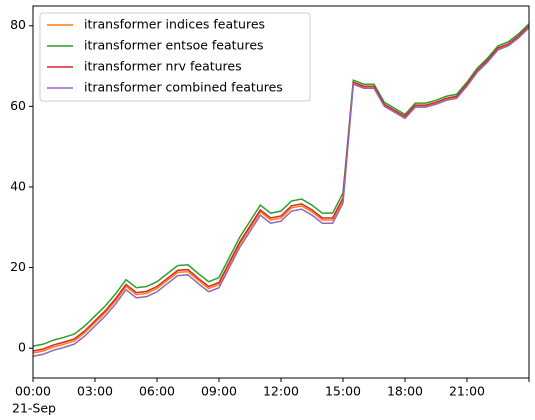  Describe the element at coordinates (174, 45) in the screenshot. I see `legend-label: itransformer entsoe features` at that location.